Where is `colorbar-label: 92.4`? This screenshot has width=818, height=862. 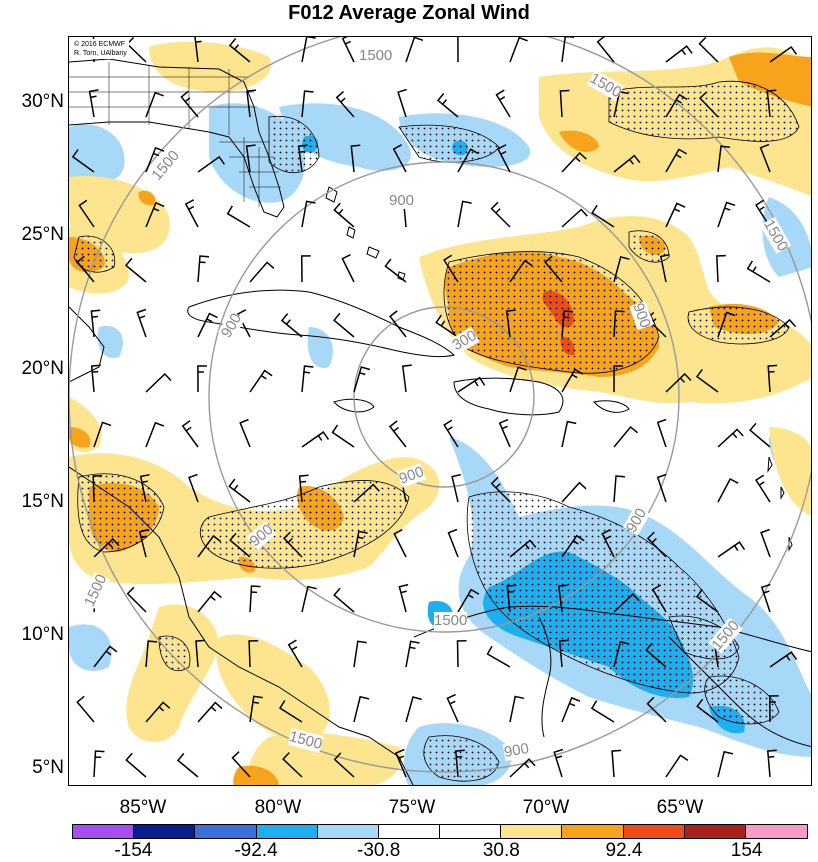
colorbar-label: 92.4 is located at coordinates (624, 850).